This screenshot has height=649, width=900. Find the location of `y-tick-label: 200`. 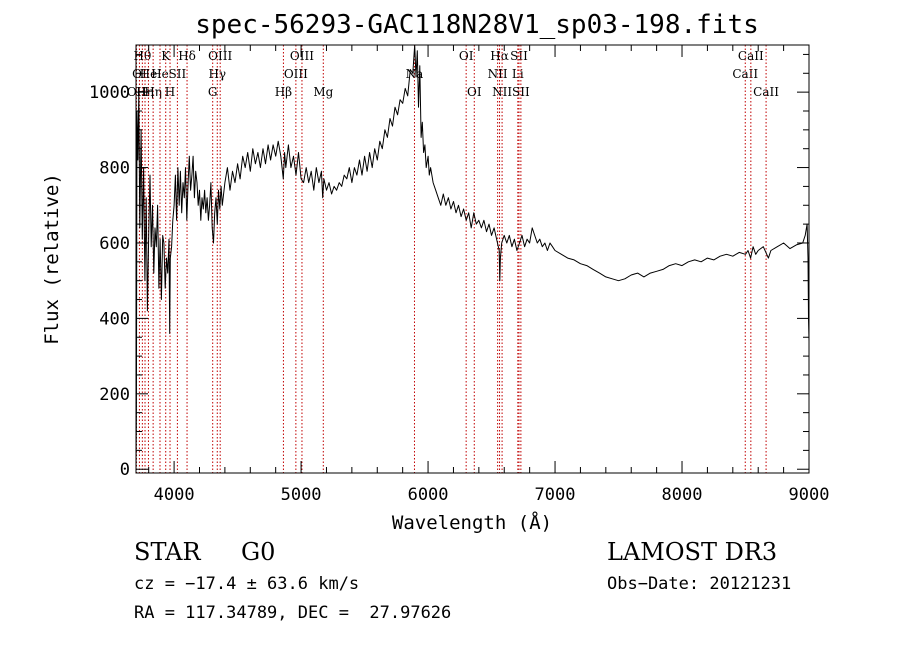

y-tick-label: 200 is located at coordinates (114, 395).